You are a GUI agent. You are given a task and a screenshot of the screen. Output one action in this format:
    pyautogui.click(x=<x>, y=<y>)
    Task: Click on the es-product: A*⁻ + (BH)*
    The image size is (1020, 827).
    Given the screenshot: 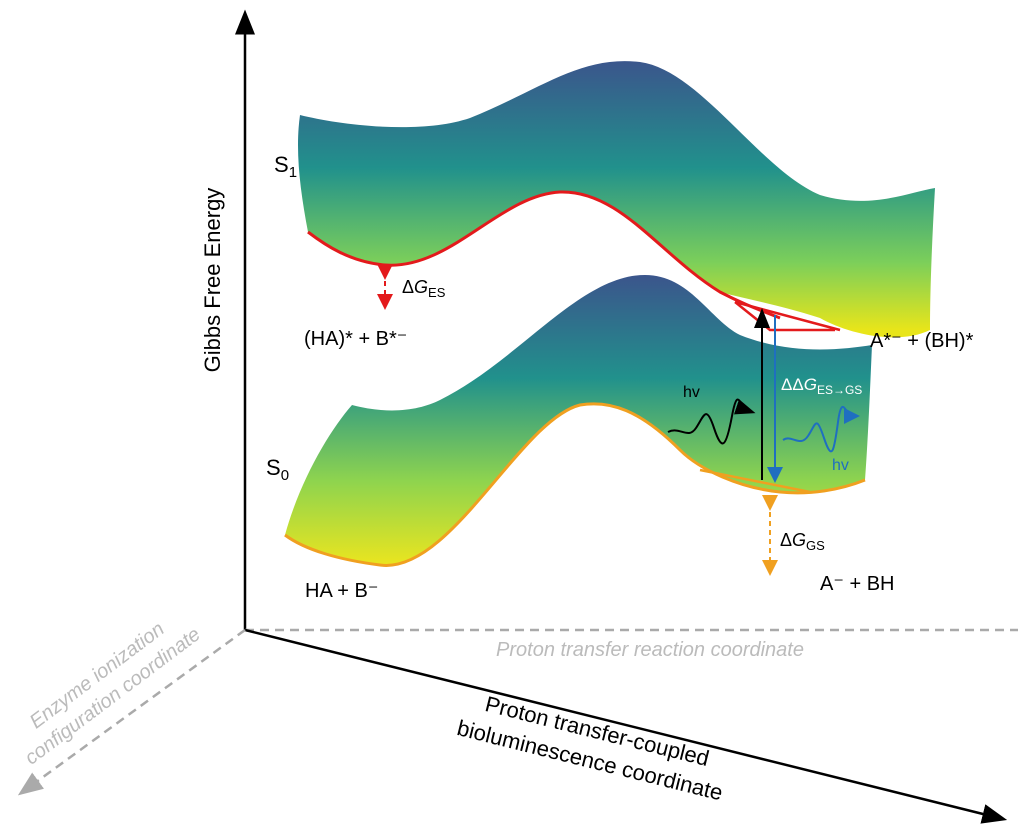 What is the action you would take?
    pyautogui.click(x=922, y=341)
    